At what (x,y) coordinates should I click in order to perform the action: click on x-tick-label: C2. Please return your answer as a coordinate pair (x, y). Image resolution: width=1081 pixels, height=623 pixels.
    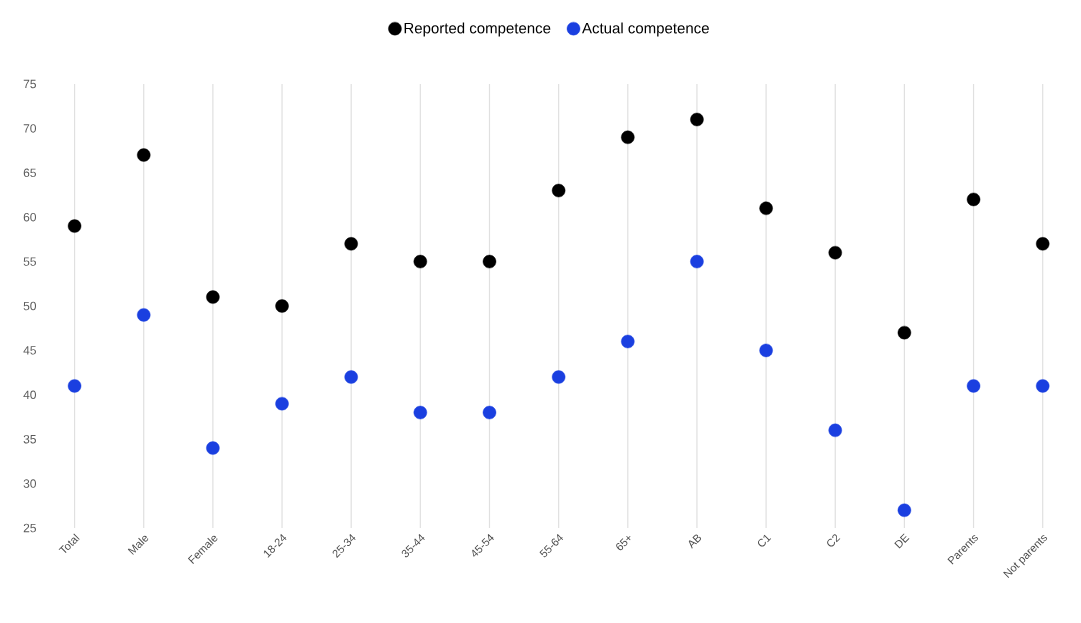
    Looking at the image, I should click on (834, 540).